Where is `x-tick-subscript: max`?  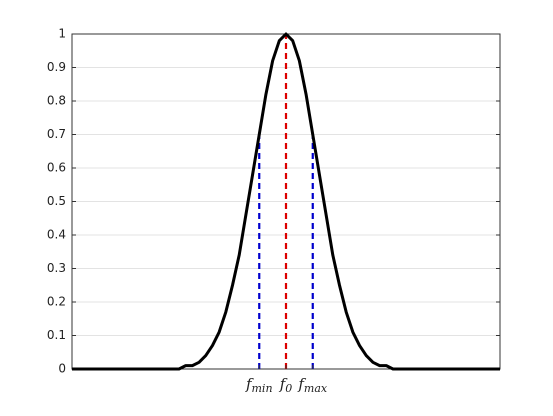
x-tick-subscript: max is located at coordinates (316, 388).